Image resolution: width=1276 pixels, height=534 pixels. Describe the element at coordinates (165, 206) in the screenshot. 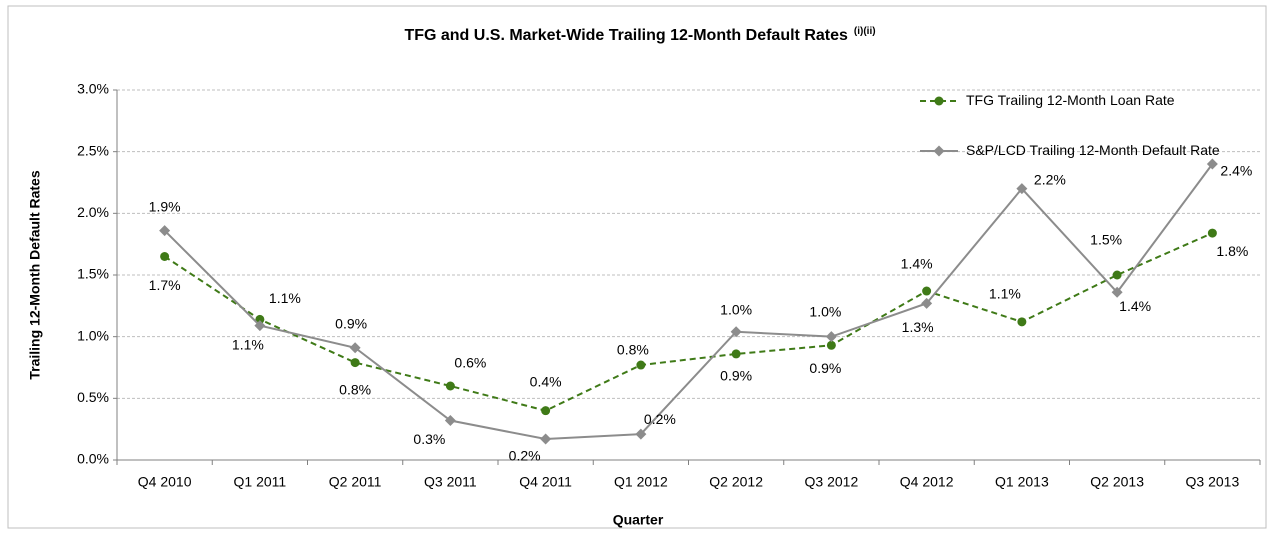

I see `data-label: 1.9%` at that location.